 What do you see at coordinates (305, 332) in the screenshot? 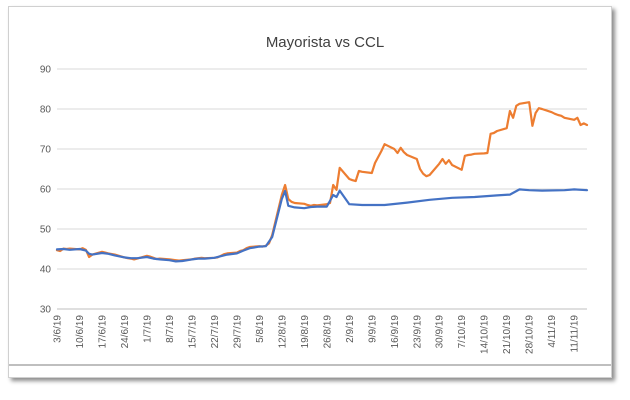
I see `x-tick-label: 19/8/19` at bounding box center [305, 332].